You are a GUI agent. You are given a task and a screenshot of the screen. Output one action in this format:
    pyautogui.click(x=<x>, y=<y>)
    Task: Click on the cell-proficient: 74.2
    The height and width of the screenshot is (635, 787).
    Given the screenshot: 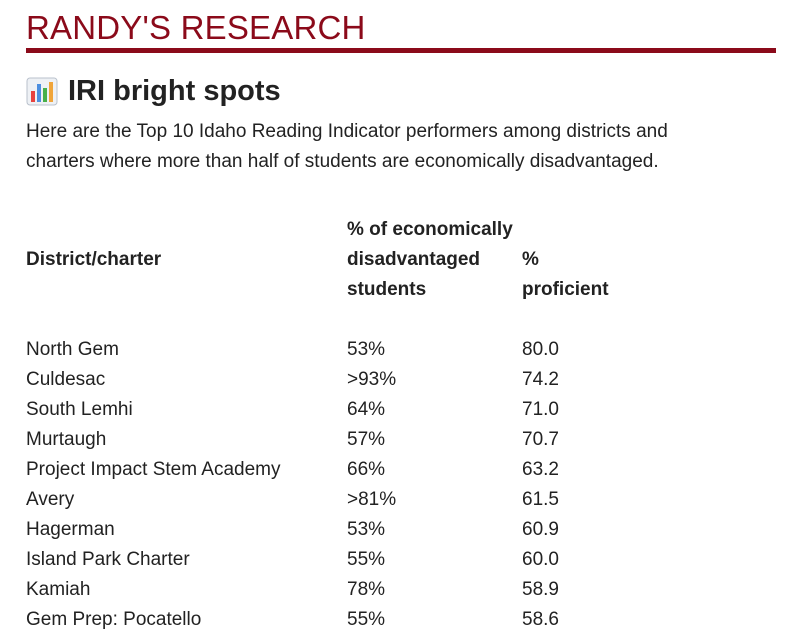 What is the action you would take?
    pyautogui.click(x=540, y=379)
    